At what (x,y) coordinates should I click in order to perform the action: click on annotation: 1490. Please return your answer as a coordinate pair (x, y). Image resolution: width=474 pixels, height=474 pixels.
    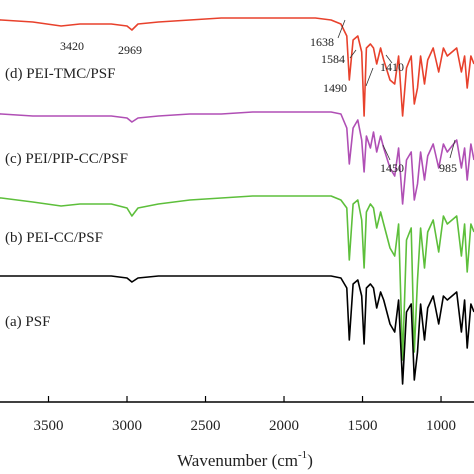
    Looking at the image, I should click on (335, 88).